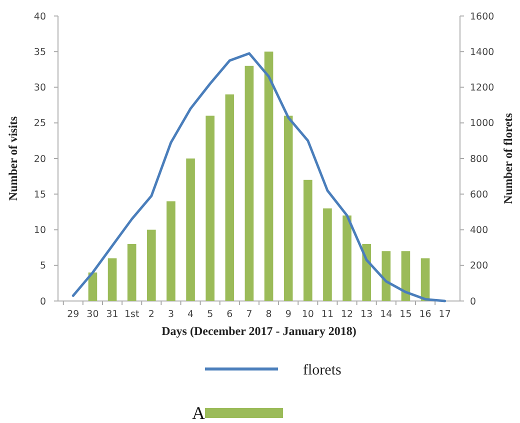 The image size is (520, 423). What do you see at coordinates (386, 314) in the screenshot?
I see `x-tick-label: 14` at bounding box center [386, 314].